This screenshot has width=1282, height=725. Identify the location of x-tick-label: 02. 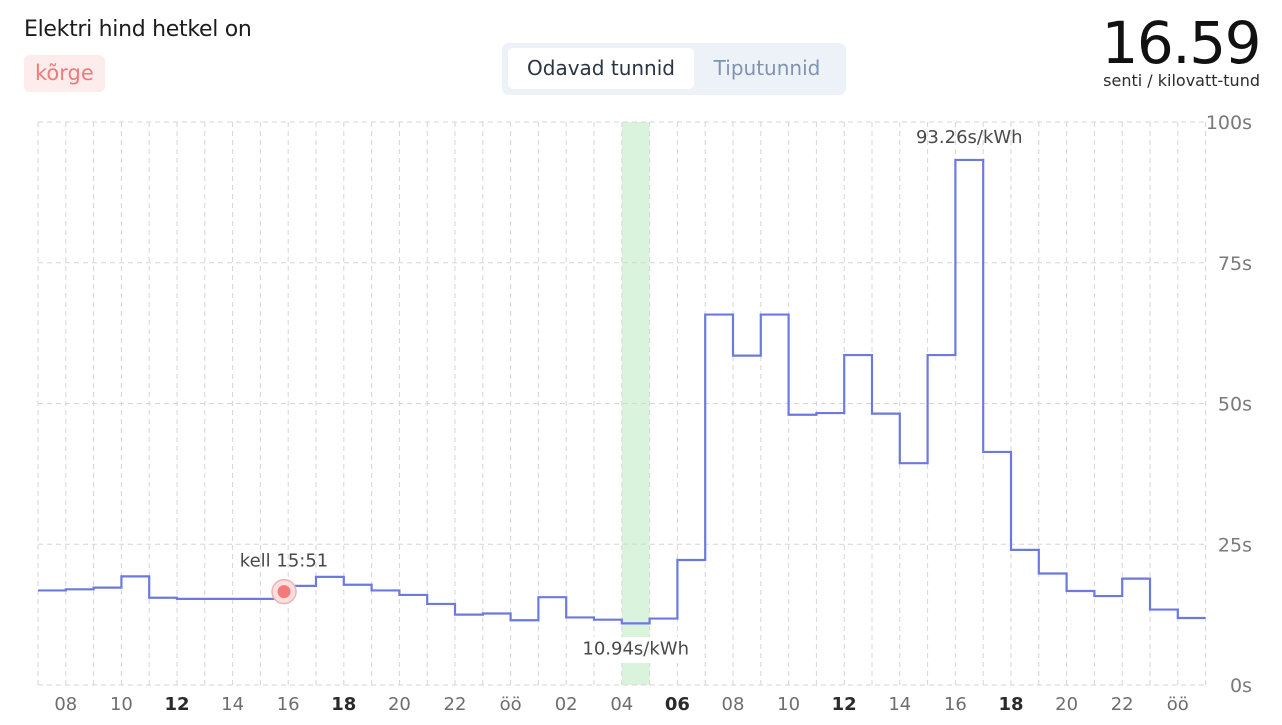
(566, 704).